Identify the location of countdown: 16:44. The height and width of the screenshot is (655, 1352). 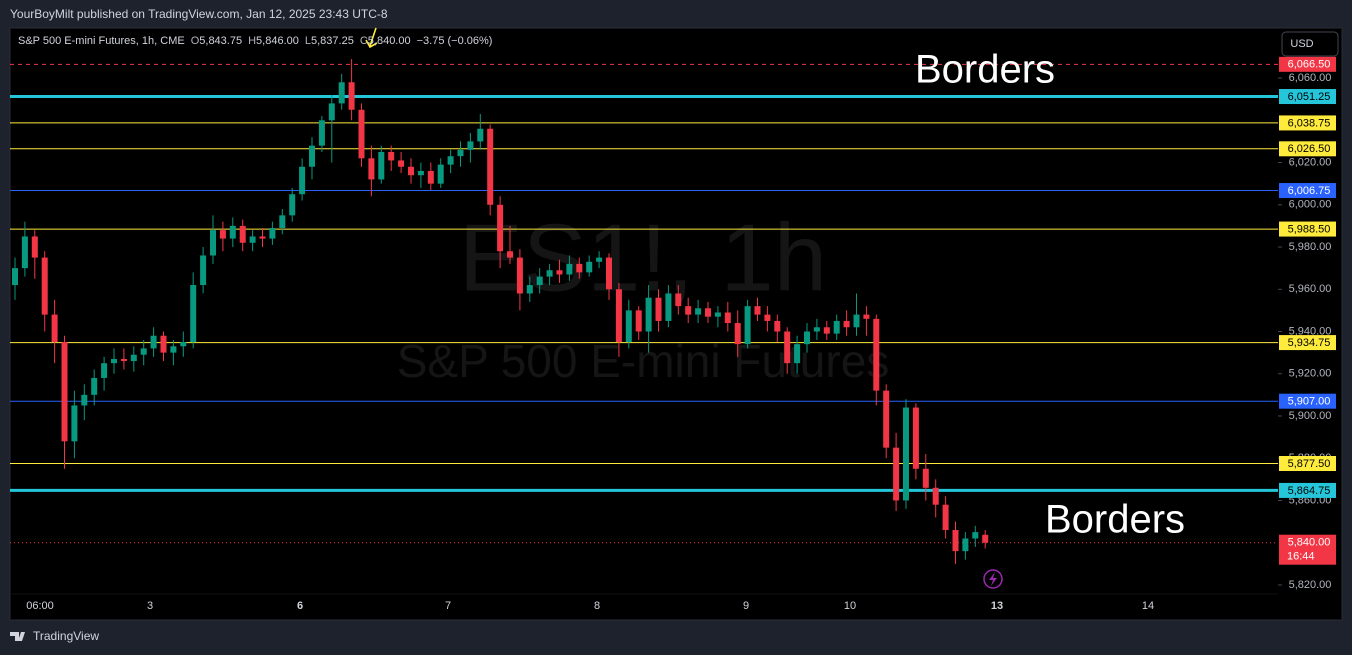
(1301, 557).